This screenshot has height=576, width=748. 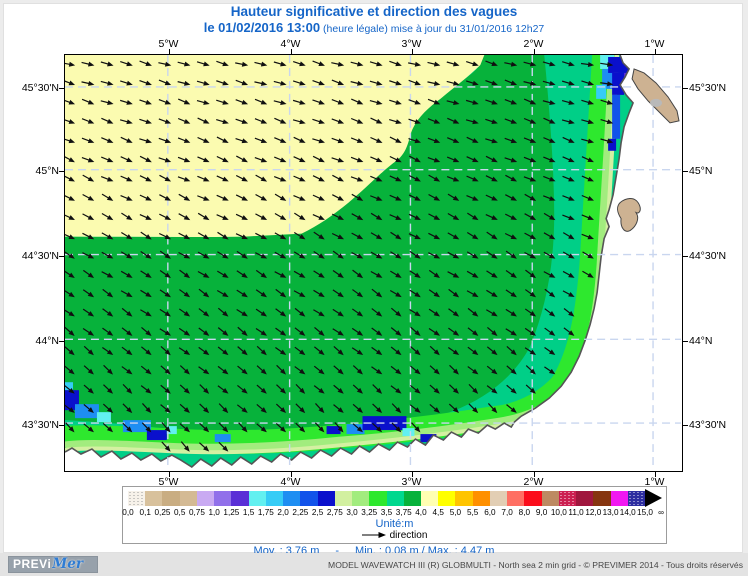 What do you see at coordinates (408, 535) in the screenshot?
I see `direction-label: direction` at bounding box center [408, 535].